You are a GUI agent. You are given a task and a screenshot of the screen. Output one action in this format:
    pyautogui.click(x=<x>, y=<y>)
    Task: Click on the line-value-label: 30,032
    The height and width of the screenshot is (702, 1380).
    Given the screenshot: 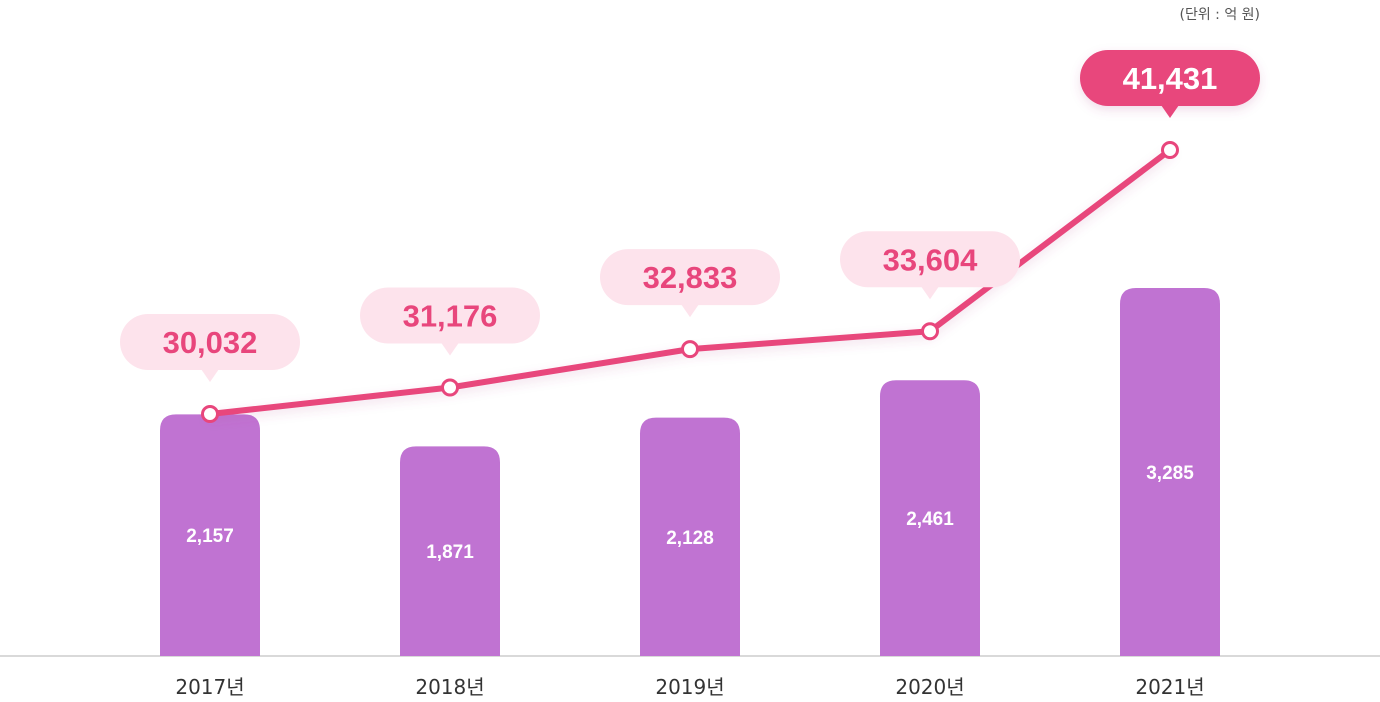 What is the action you would take?
    pyautogui.click(x=210, y=342)
    